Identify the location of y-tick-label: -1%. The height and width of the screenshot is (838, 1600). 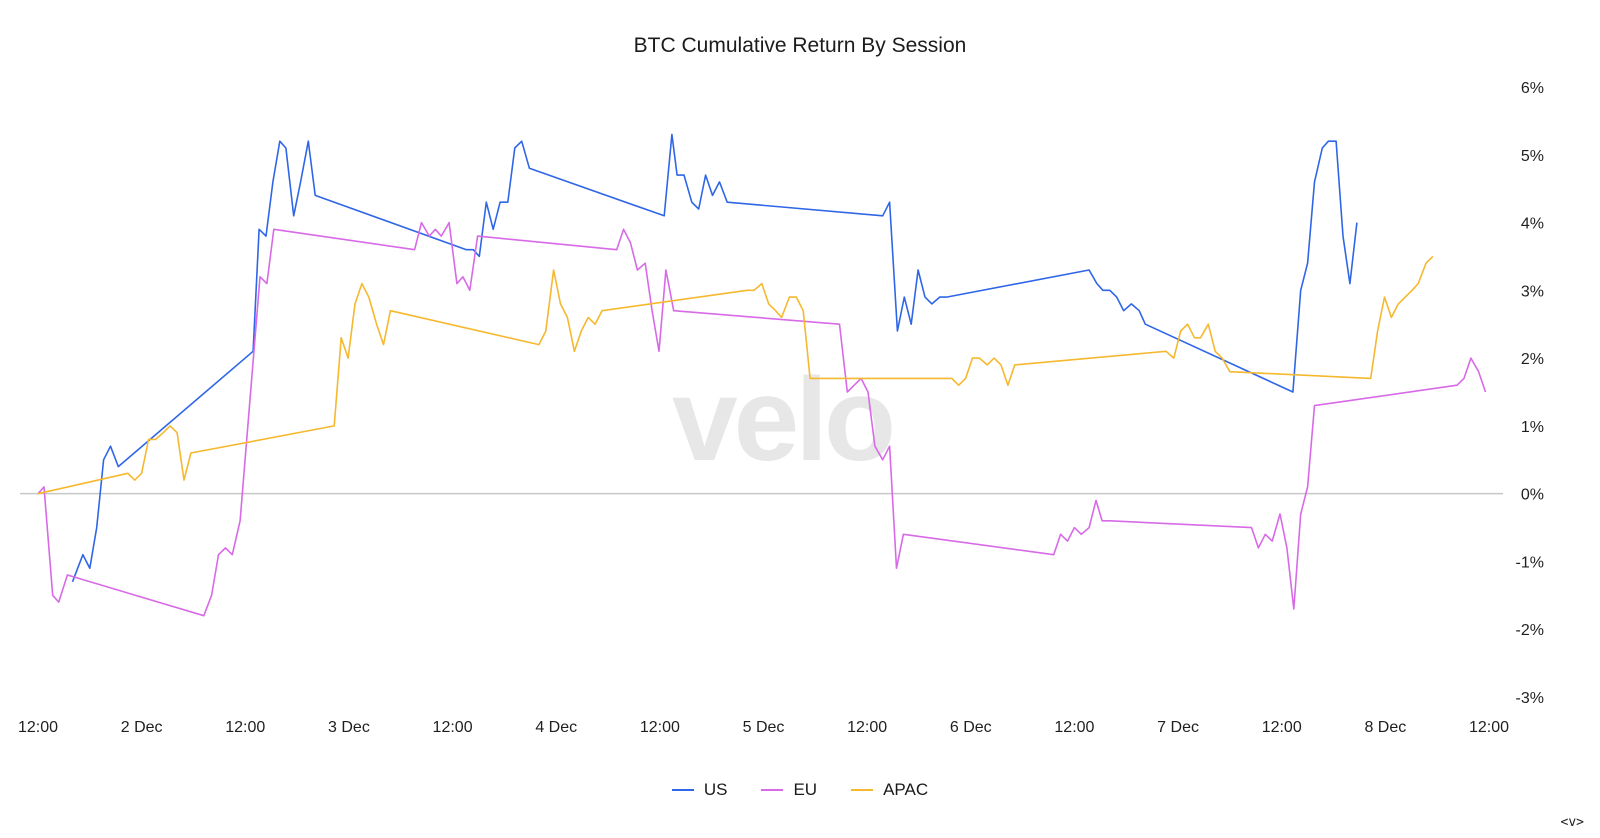
(1530, 562).